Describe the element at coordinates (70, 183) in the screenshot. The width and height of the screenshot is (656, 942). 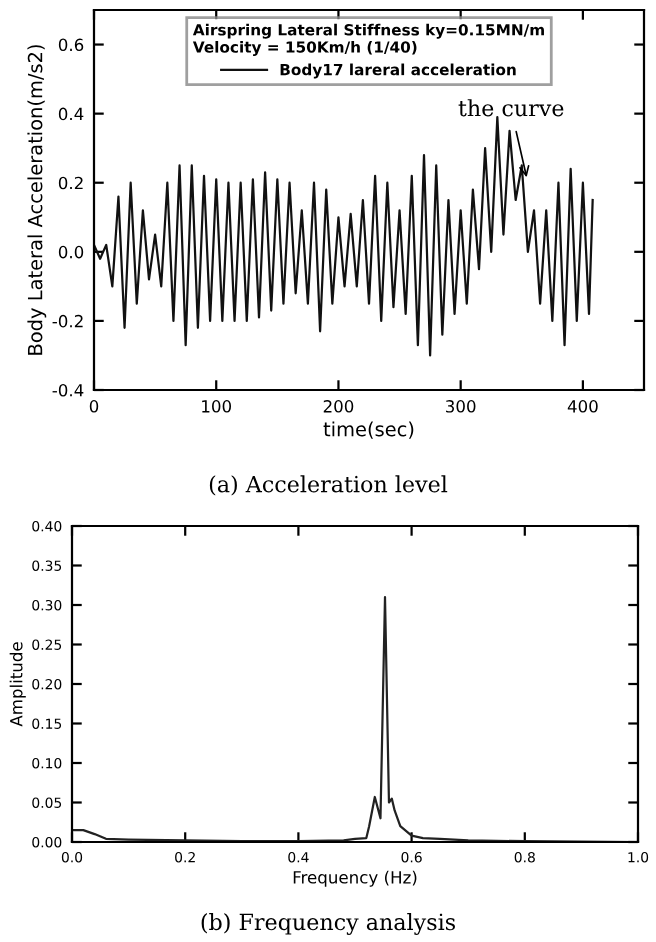
I see `y-tick-label: 0.2` at that location.